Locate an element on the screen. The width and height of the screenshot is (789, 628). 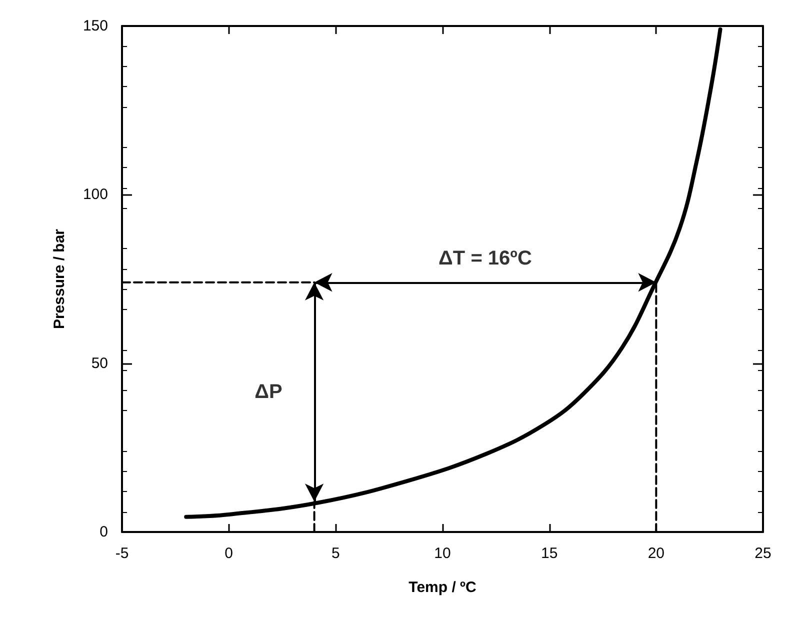
y-tick-label: 150 is located at coordinates (95, 26).